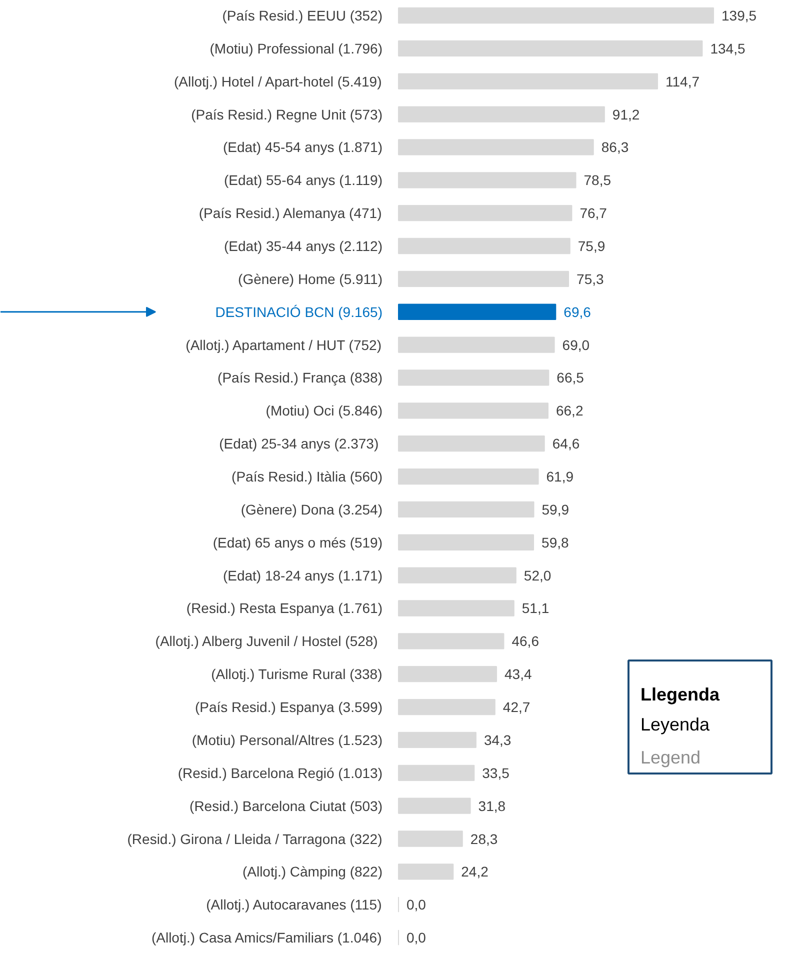  What do you see at coordinates (496, 772) in the screenshot?
I see `data-label: 33,5` at bounding box center [496, 772].